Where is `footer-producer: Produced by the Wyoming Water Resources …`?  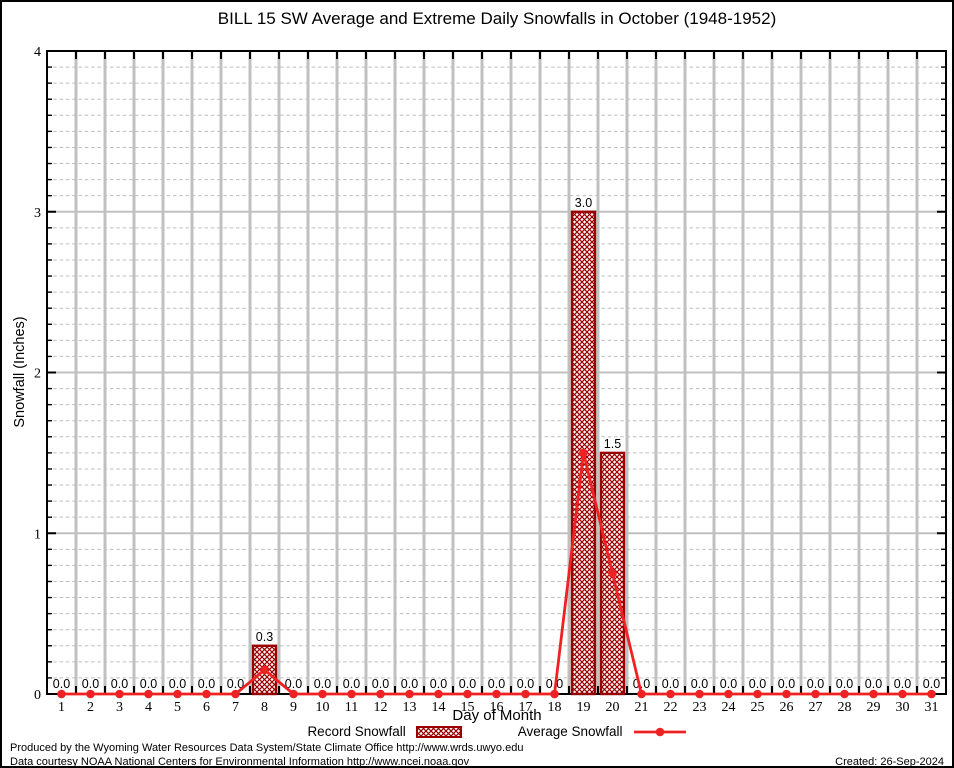 footer-producer: Produced by the Wyoming Water Resources … is located at coordinates (267, 748).